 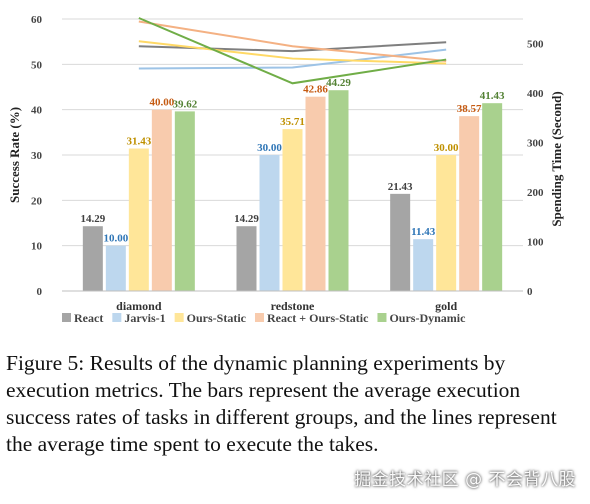 I want to click on bar-data-label: 11.43, so click(x=423, y=232).